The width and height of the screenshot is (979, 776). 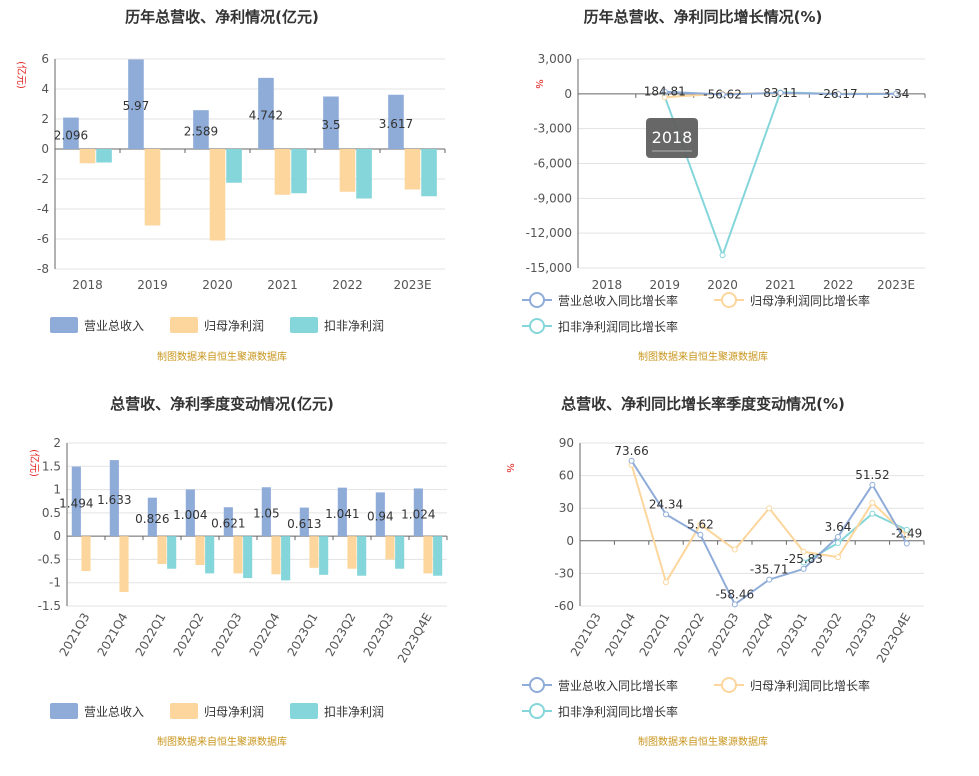 What do you see at coordinates (354, 712) in the screenshot?
I see `legend-label: 扣非净利润` at bounding box center [354, 712].